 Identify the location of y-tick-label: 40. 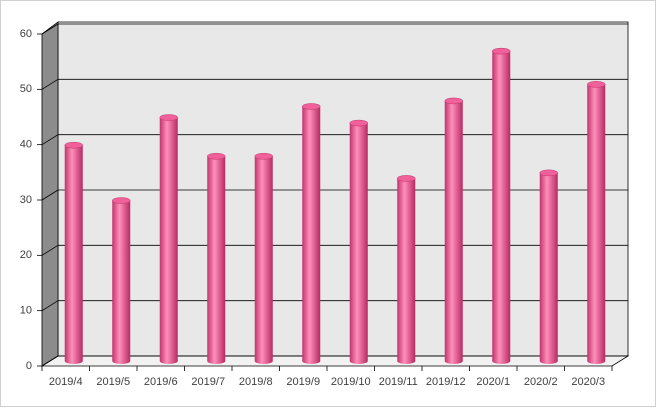
(26, 145).